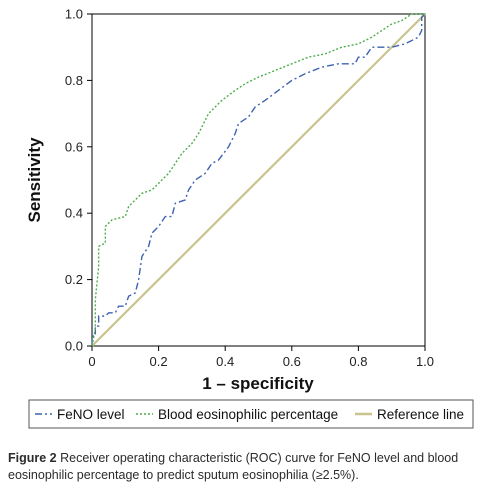 This screenshot has width=489, height=489. I want to click on legend-label: FeNO level, so click(91, 414).